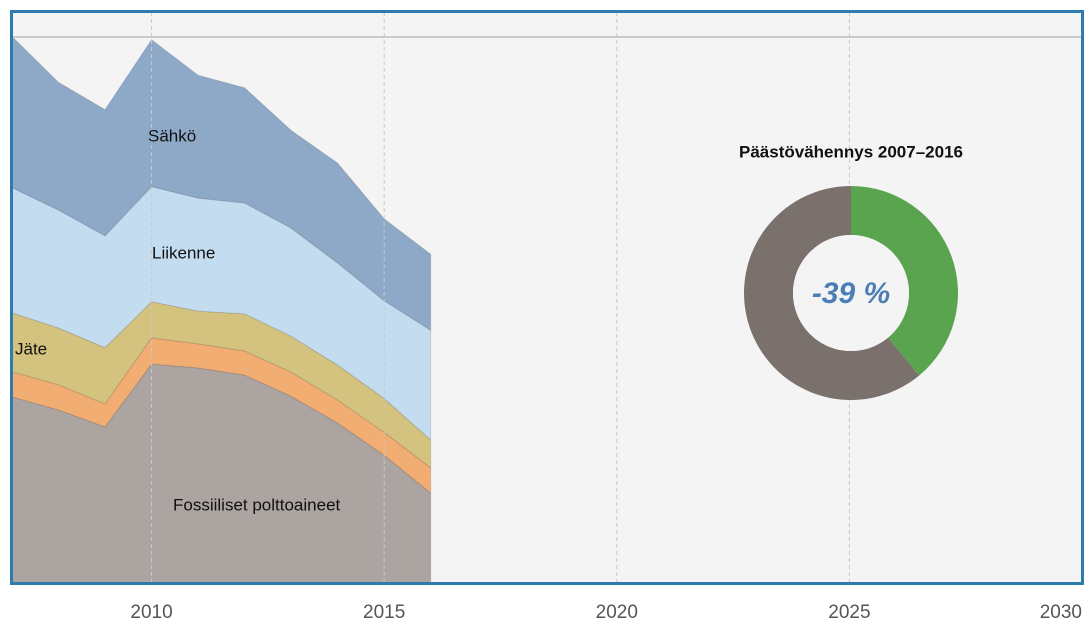 This screenshot has width=1086, height=630. I want to click on x-tick-label: 2015, so click(384, 612).